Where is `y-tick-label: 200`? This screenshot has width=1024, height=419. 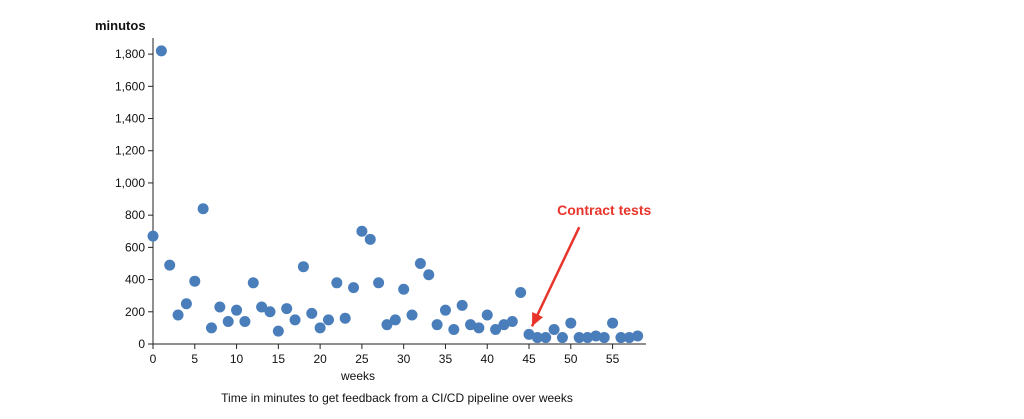 y-tick-label: 200 is located at coordinates (135, 312).